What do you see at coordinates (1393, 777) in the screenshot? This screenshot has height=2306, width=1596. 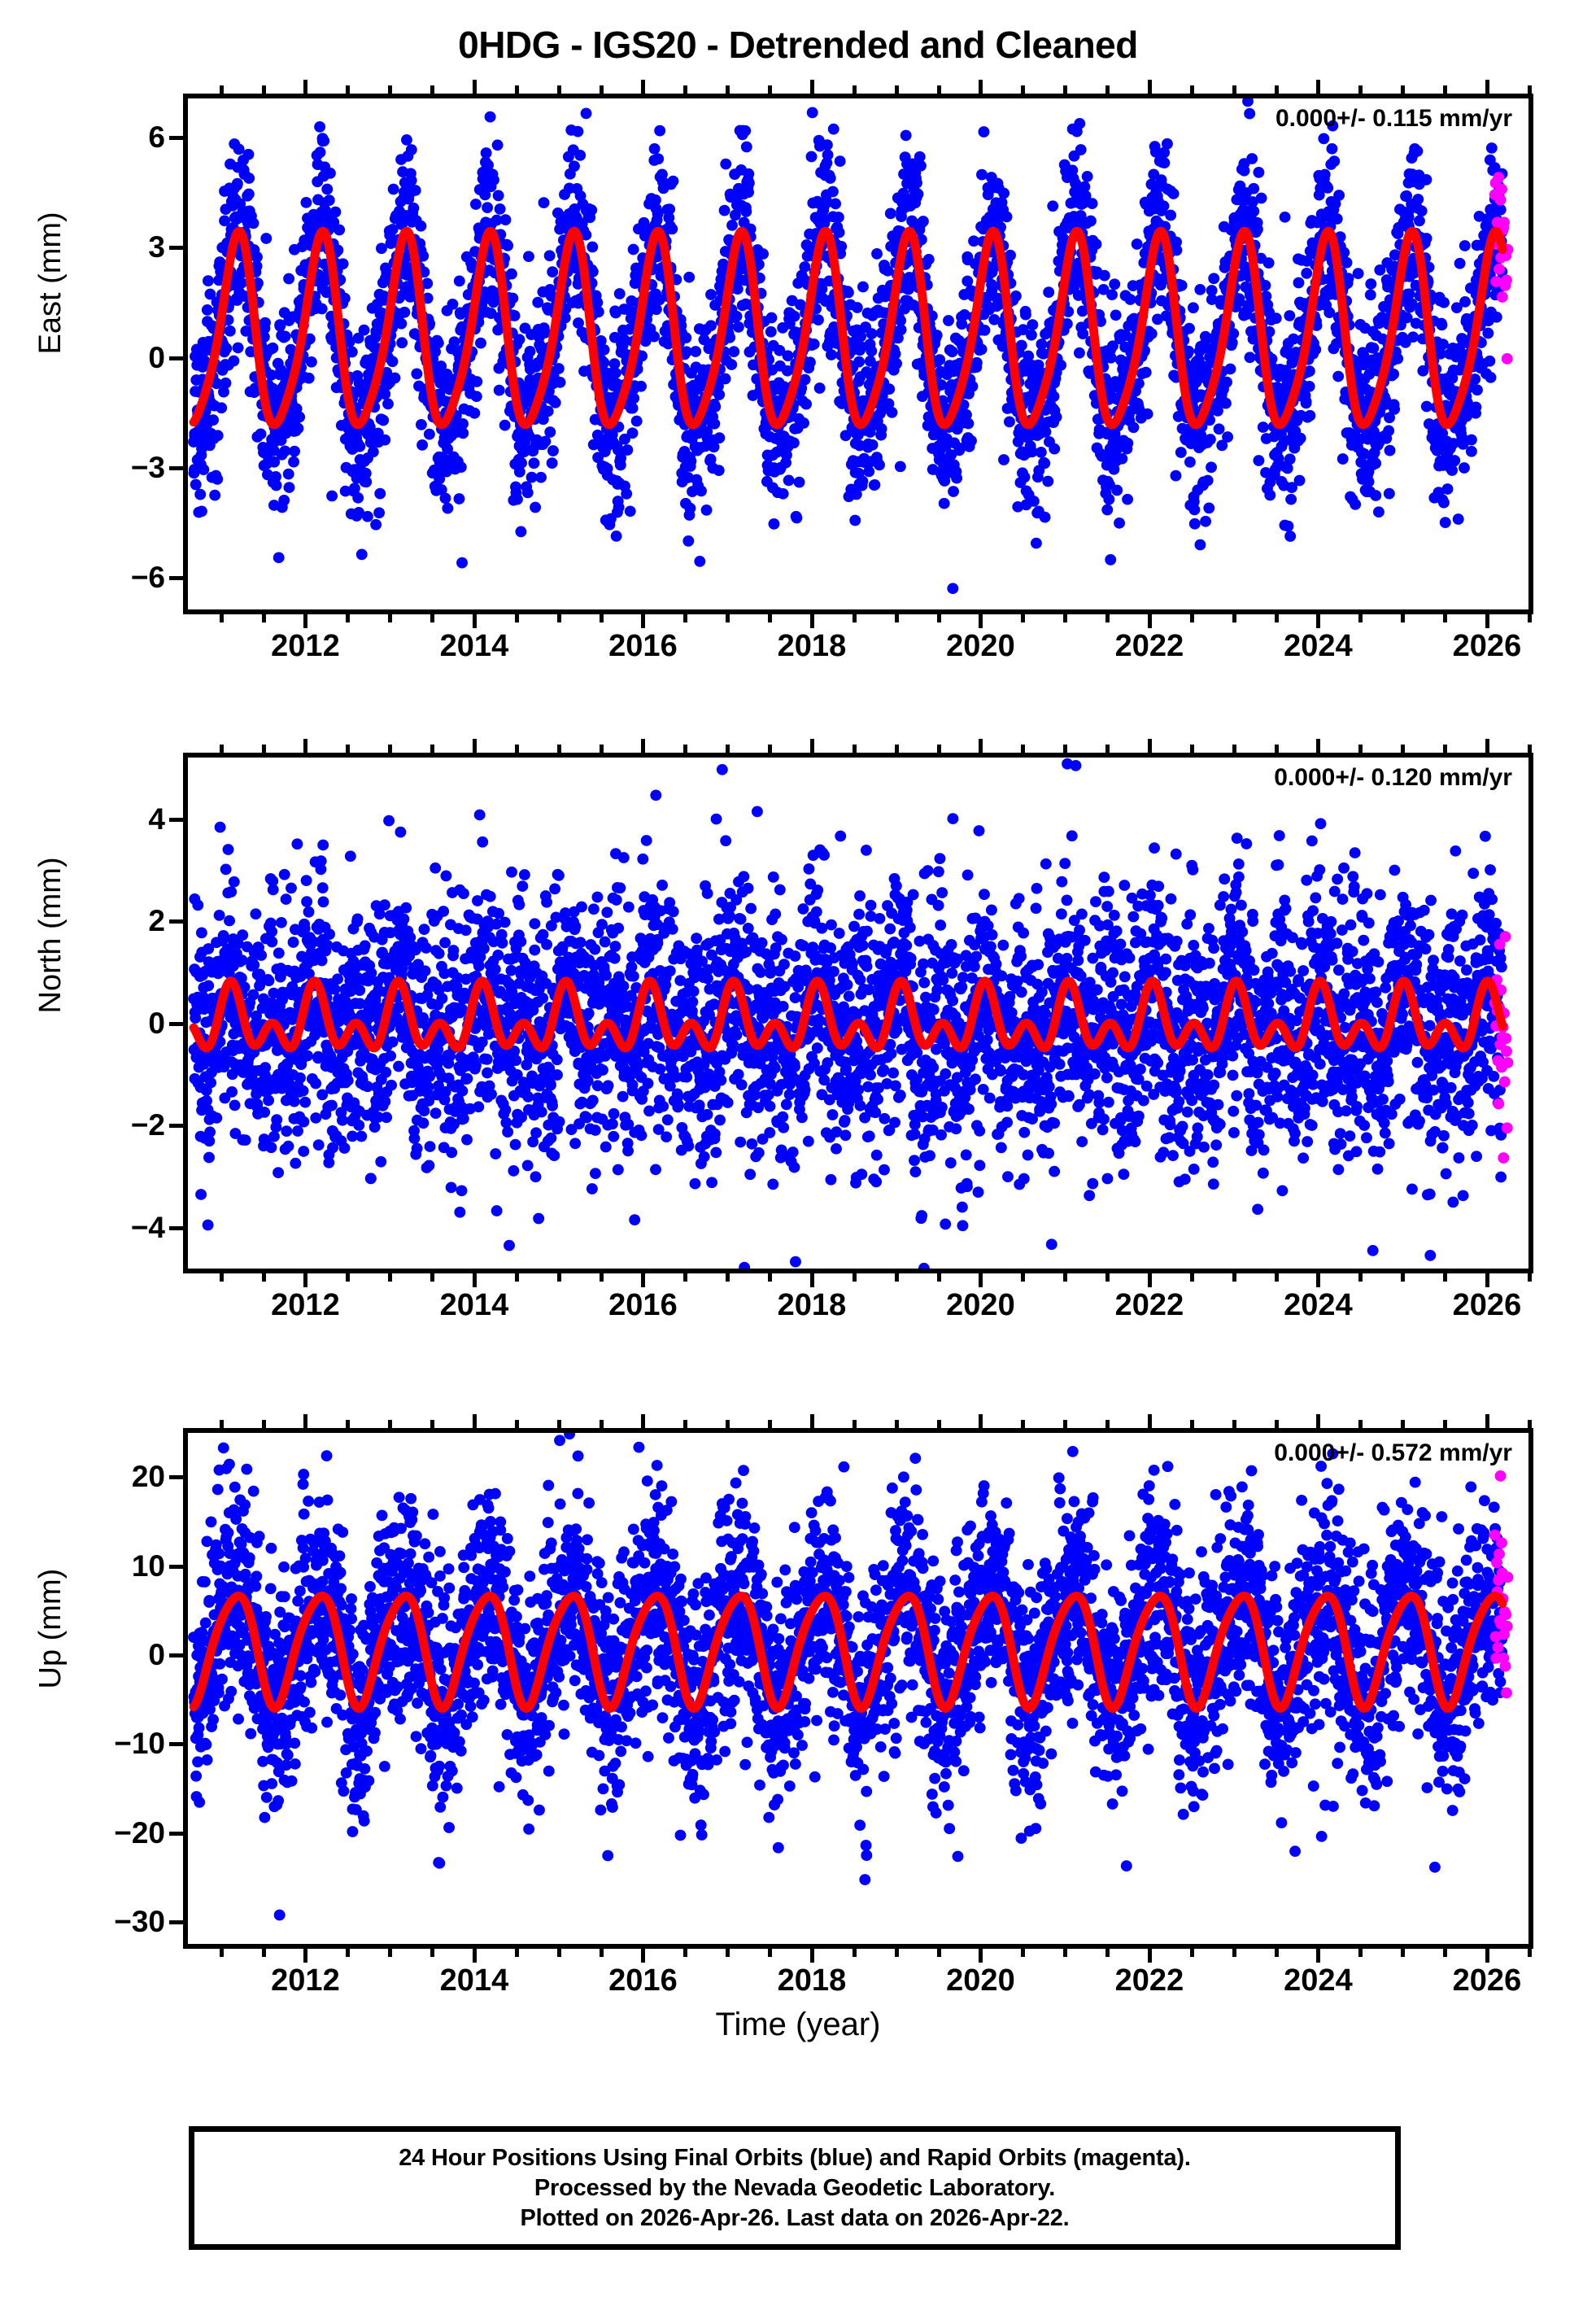 I see `rate-annotation-north: 0.000+/- 0.120 mm/yr` at bounding box center [1393, 777].